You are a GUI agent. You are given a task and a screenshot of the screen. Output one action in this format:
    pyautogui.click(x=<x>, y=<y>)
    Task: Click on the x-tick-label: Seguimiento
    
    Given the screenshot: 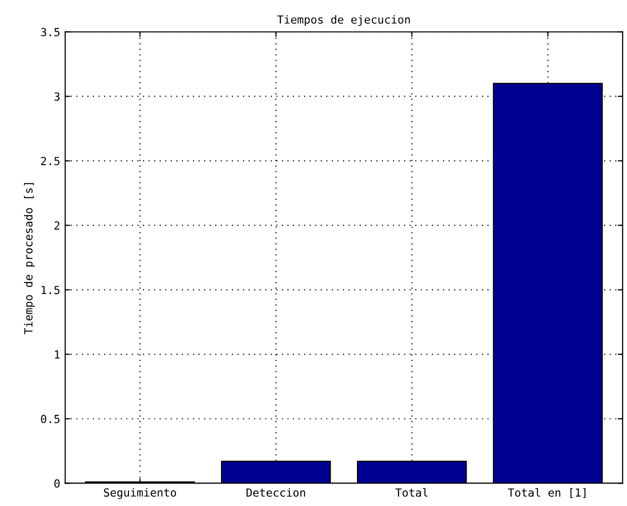 What is the action you would take?
    pyautogui.click(x=140, y=493)
    